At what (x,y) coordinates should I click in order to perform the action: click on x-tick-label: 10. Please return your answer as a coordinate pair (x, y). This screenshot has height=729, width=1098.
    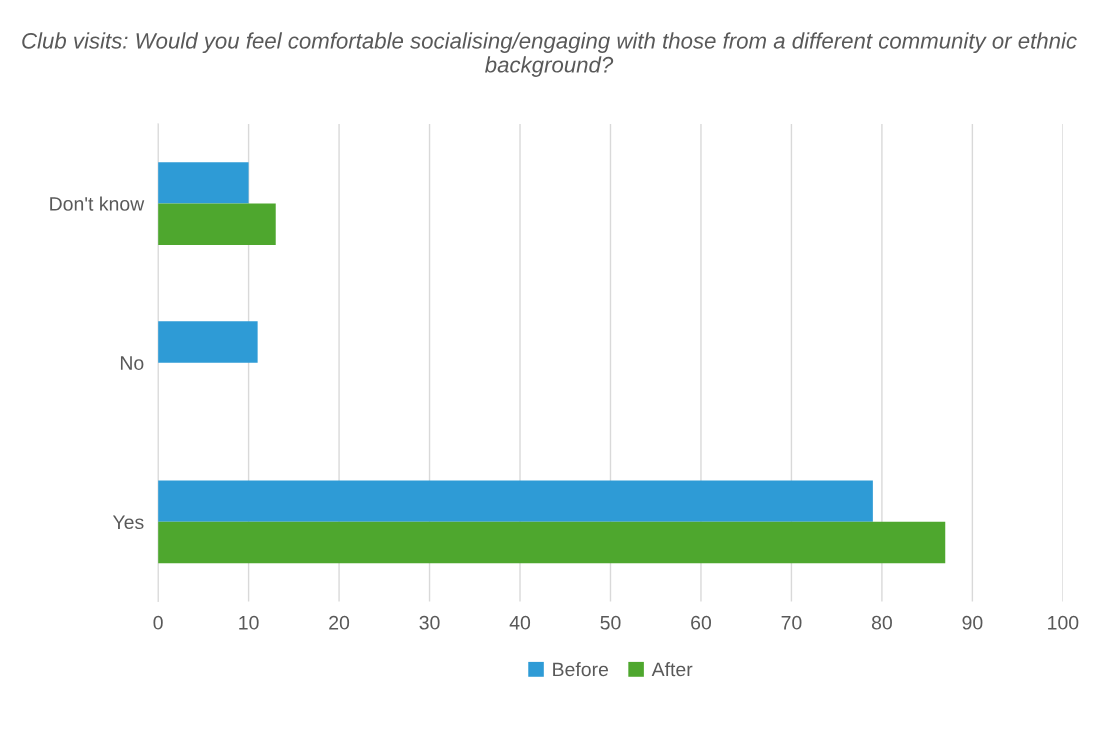
    Looking at the image, I should click on (249, 622).